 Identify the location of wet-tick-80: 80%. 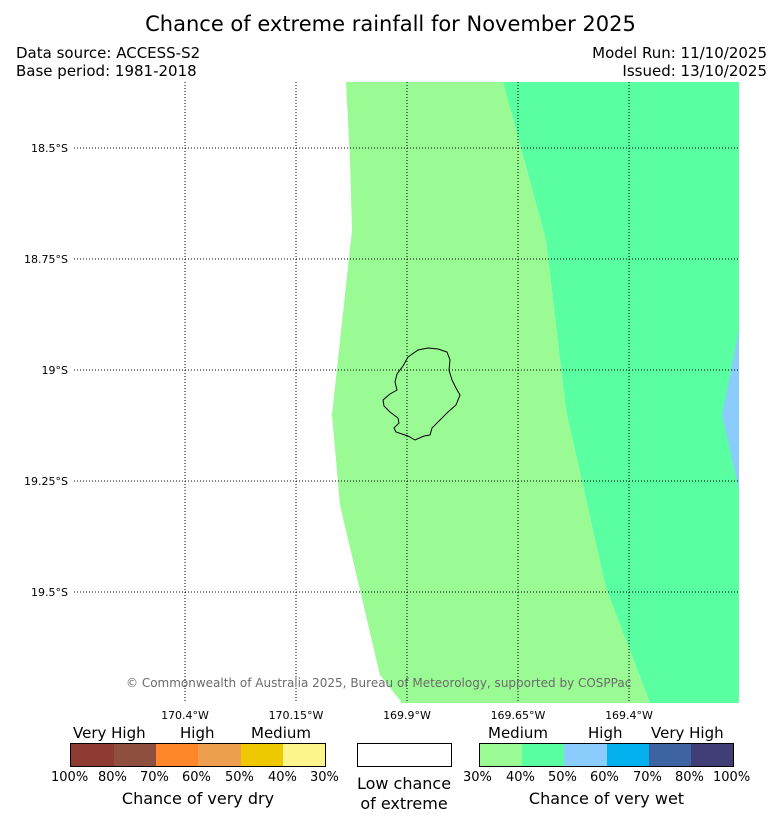
(689, 777).